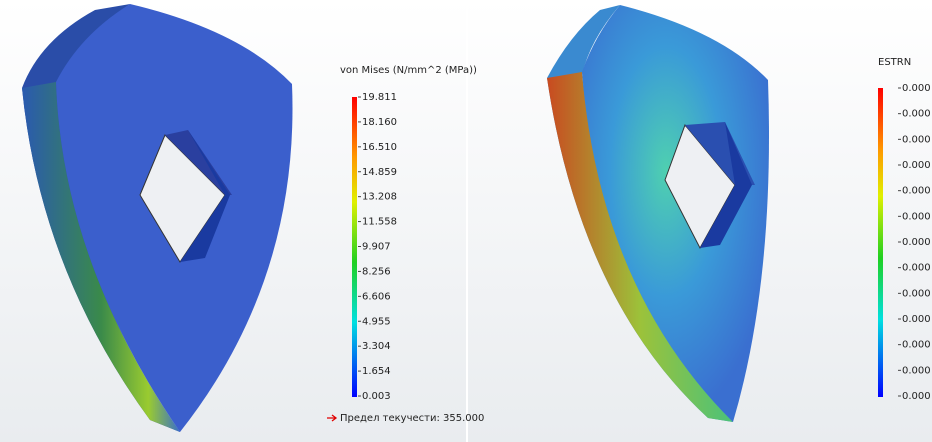 This screenshot has width=932, height=442. What do you see at coordinates (379, 172) in the screenshot?
I see `legend-label: 14.859` at bounding box center [379, 172].